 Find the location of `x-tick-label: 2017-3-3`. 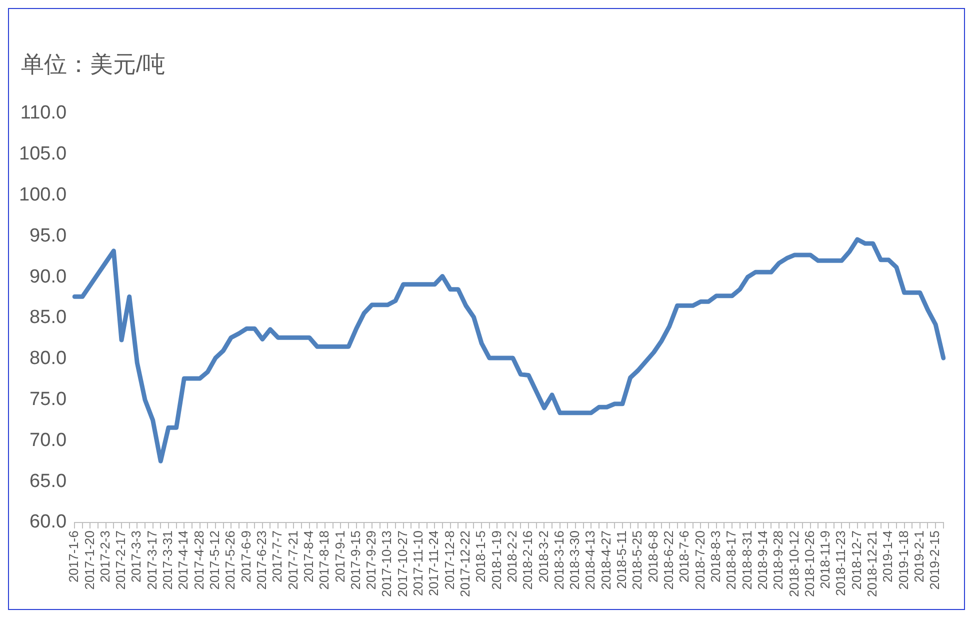

x-tick-label: 2017-3-3 is located at coordinates (136, 556).